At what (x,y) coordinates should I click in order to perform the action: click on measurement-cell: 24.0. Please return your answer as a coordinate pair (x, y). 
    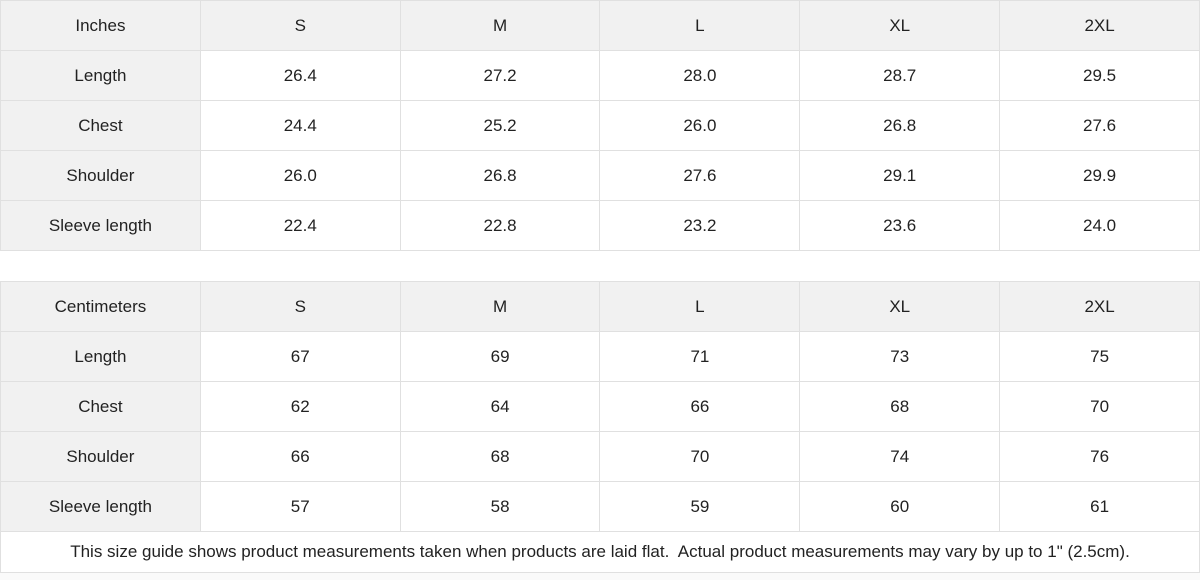
    Looking at the image, I should click on (1099, 225).